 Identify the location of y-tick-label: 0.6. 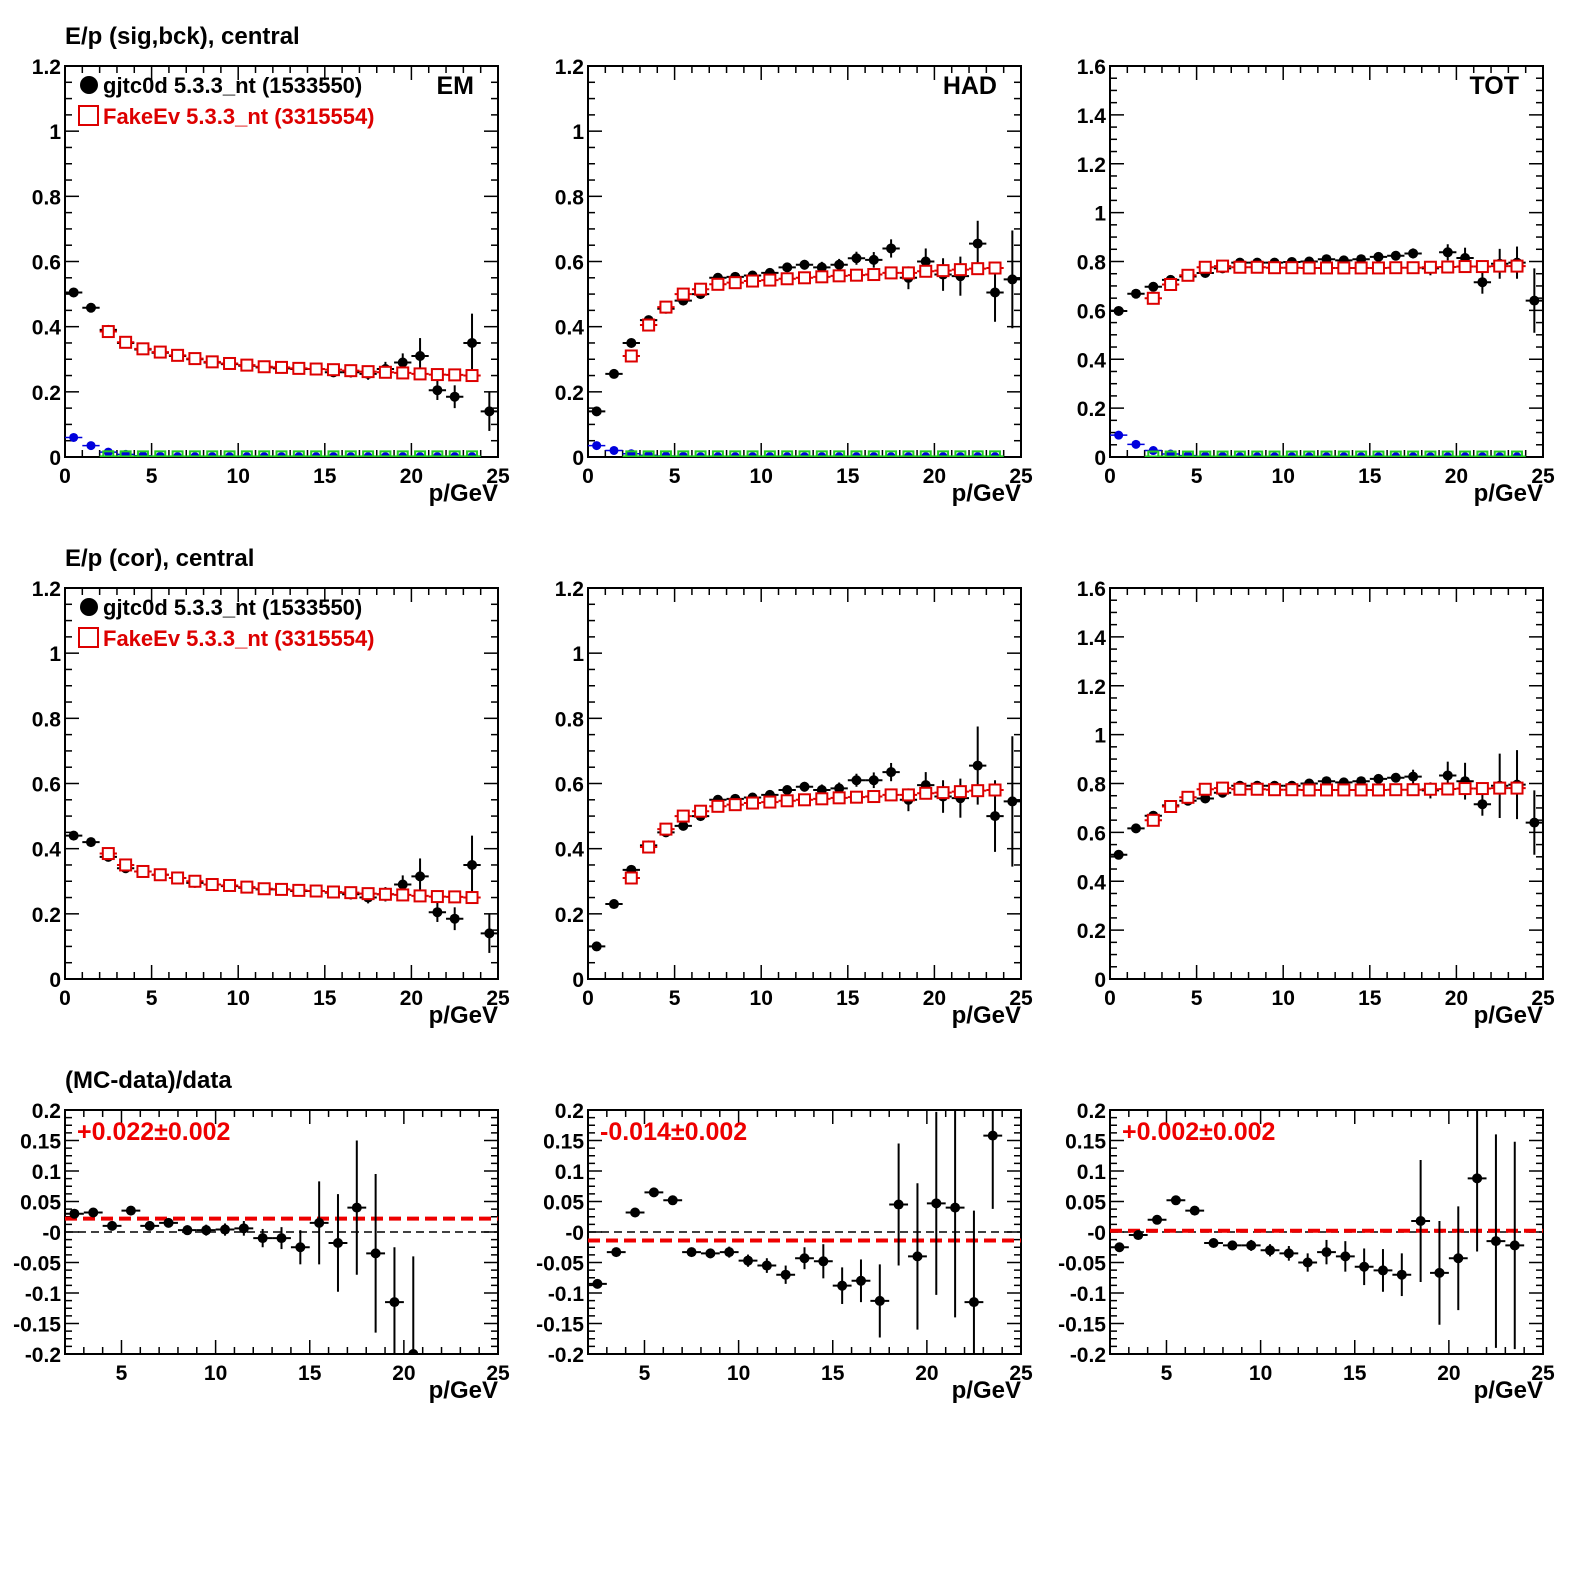
(569, 785).